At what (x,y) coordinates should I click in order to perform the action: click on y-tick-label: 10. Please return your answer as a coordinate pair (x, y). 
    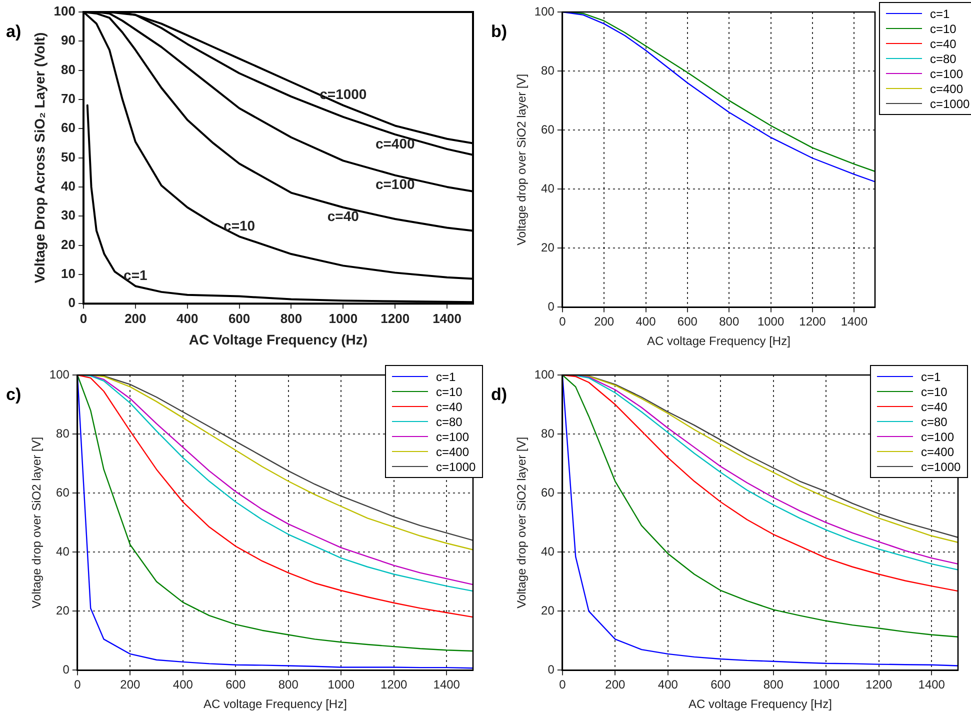
    Looking at the image, I should click on (68, 274).